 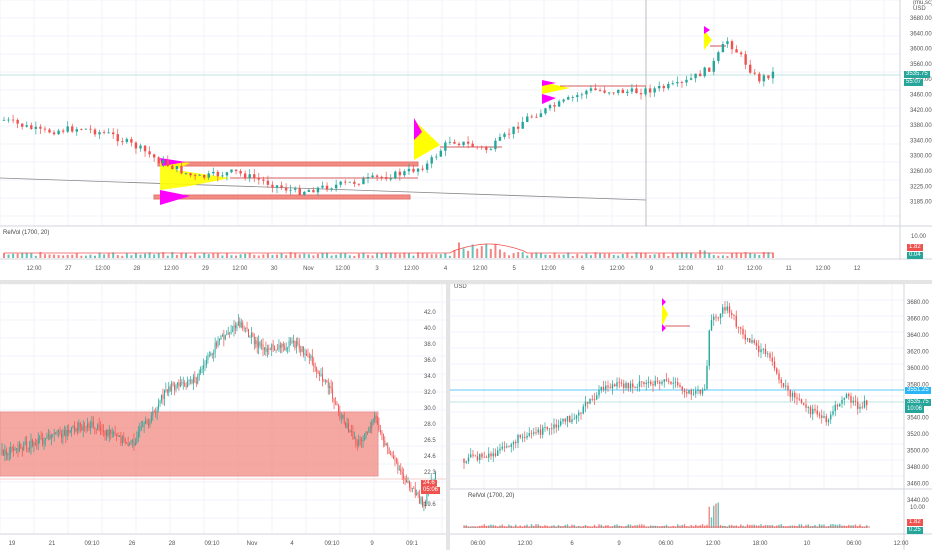 What do you see at coordinates (917, 74) in the screenshot?
I see `top-last-price-tag: 3535.75` at bounding box center [917, 74].